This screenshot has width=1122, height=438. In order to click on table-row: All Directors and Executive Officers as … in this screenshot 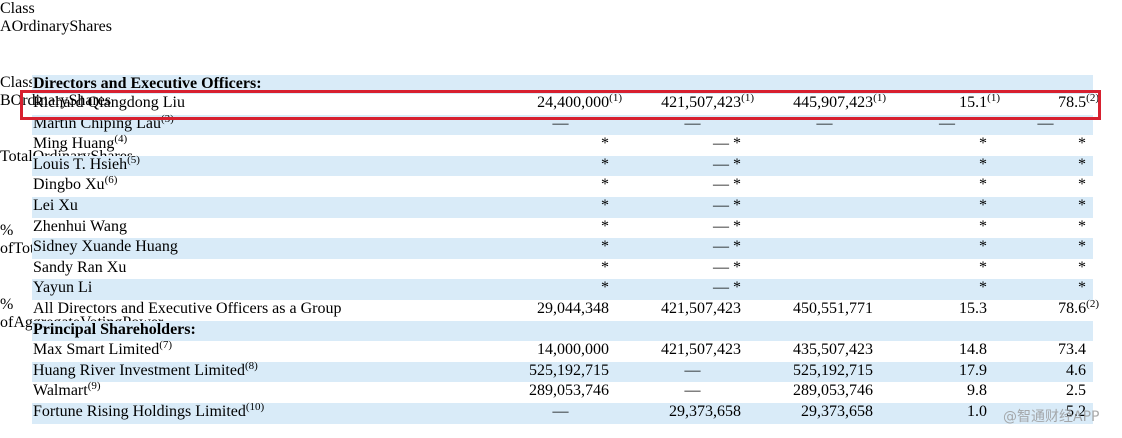, I will do `click(565, 310)`.